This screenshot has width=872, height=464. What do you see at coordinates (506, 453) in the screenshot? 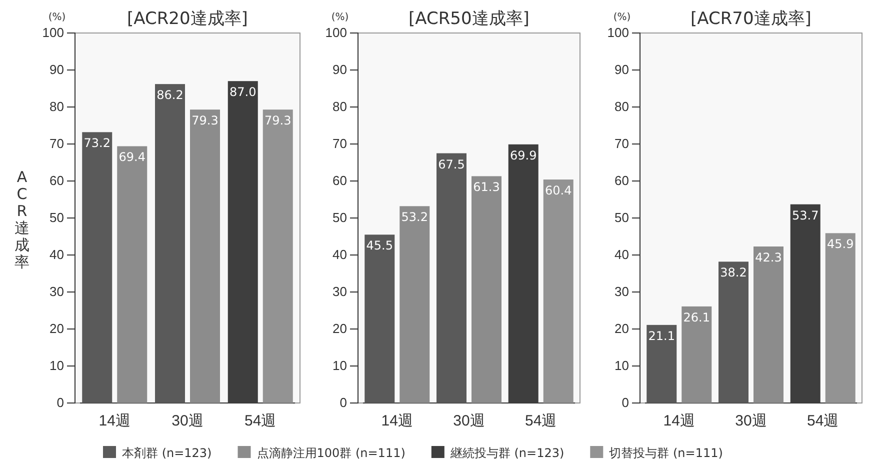
I see `legend-label: 継続投与群 (n=123)` at bounding box center [506, 453].